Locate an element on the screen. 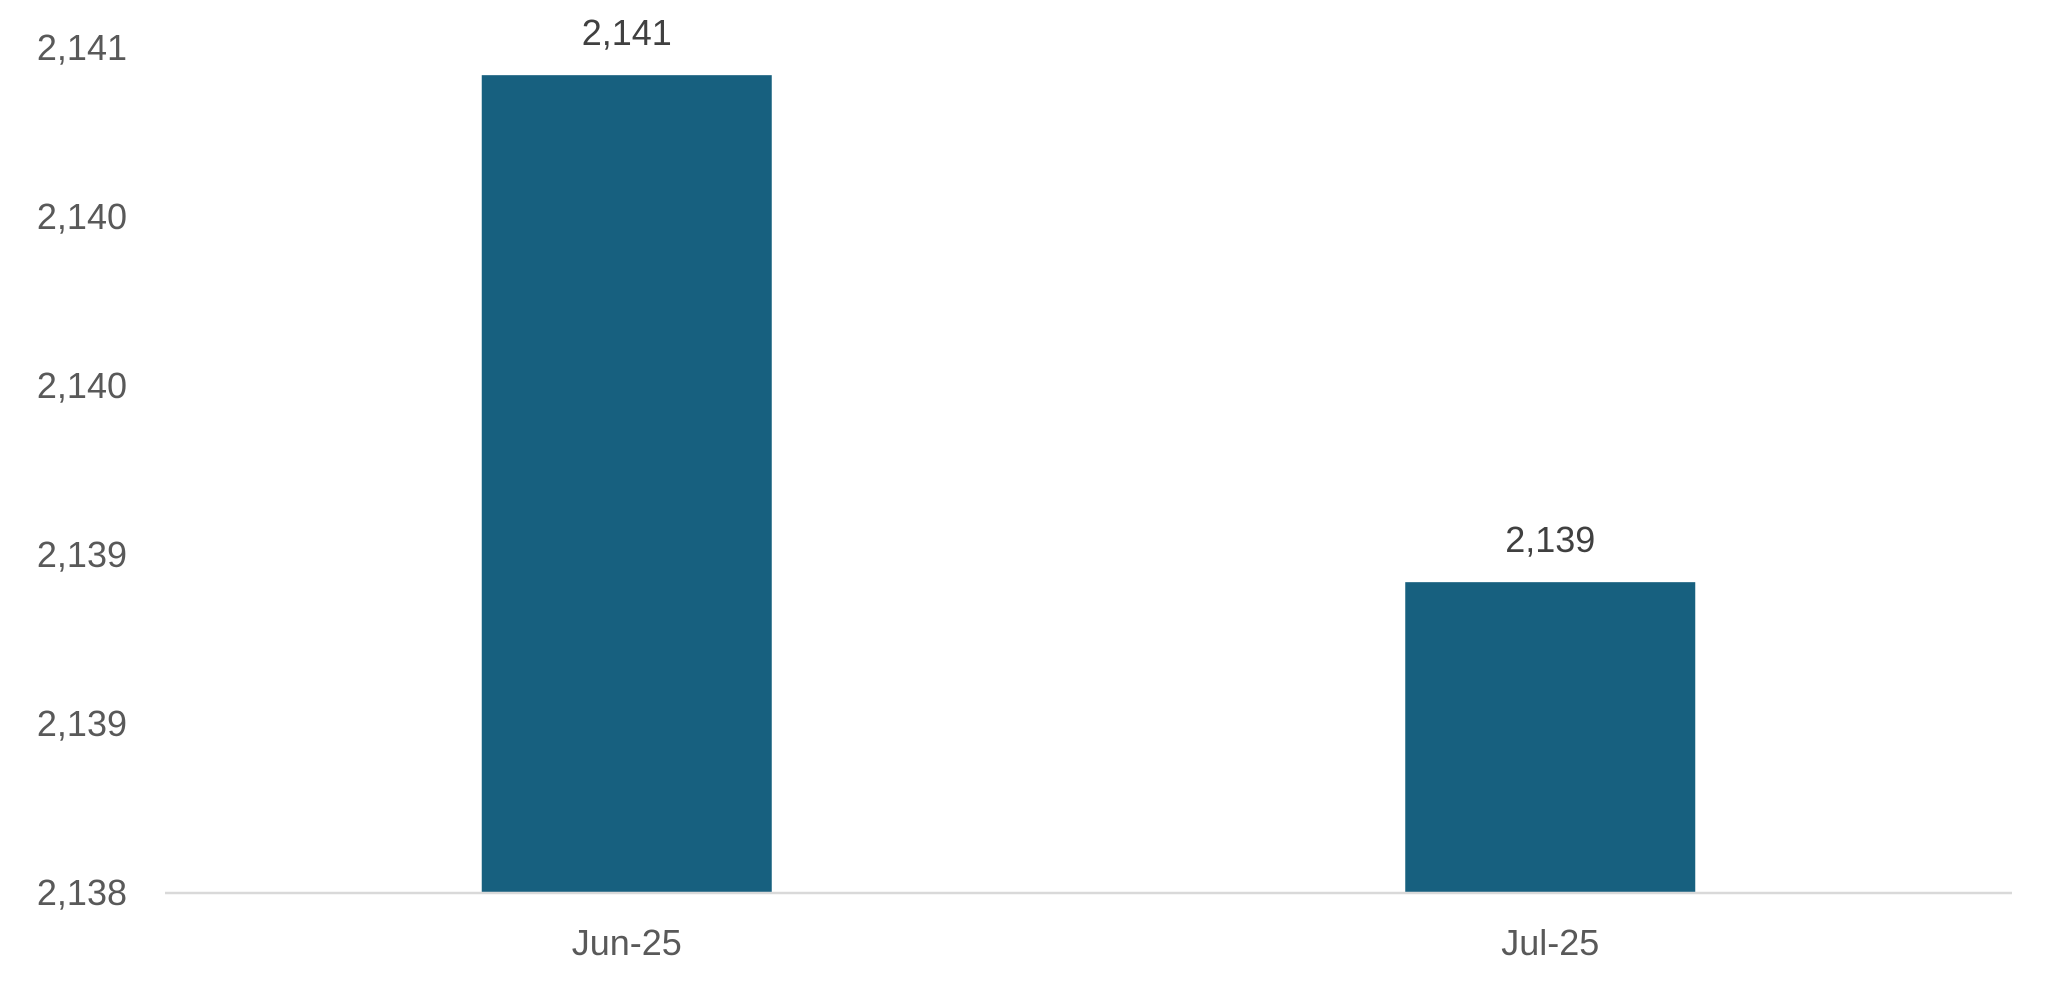  x-axis-tick-labels: Jun-25 Jul-25 is located at coordinates (1086, 942).